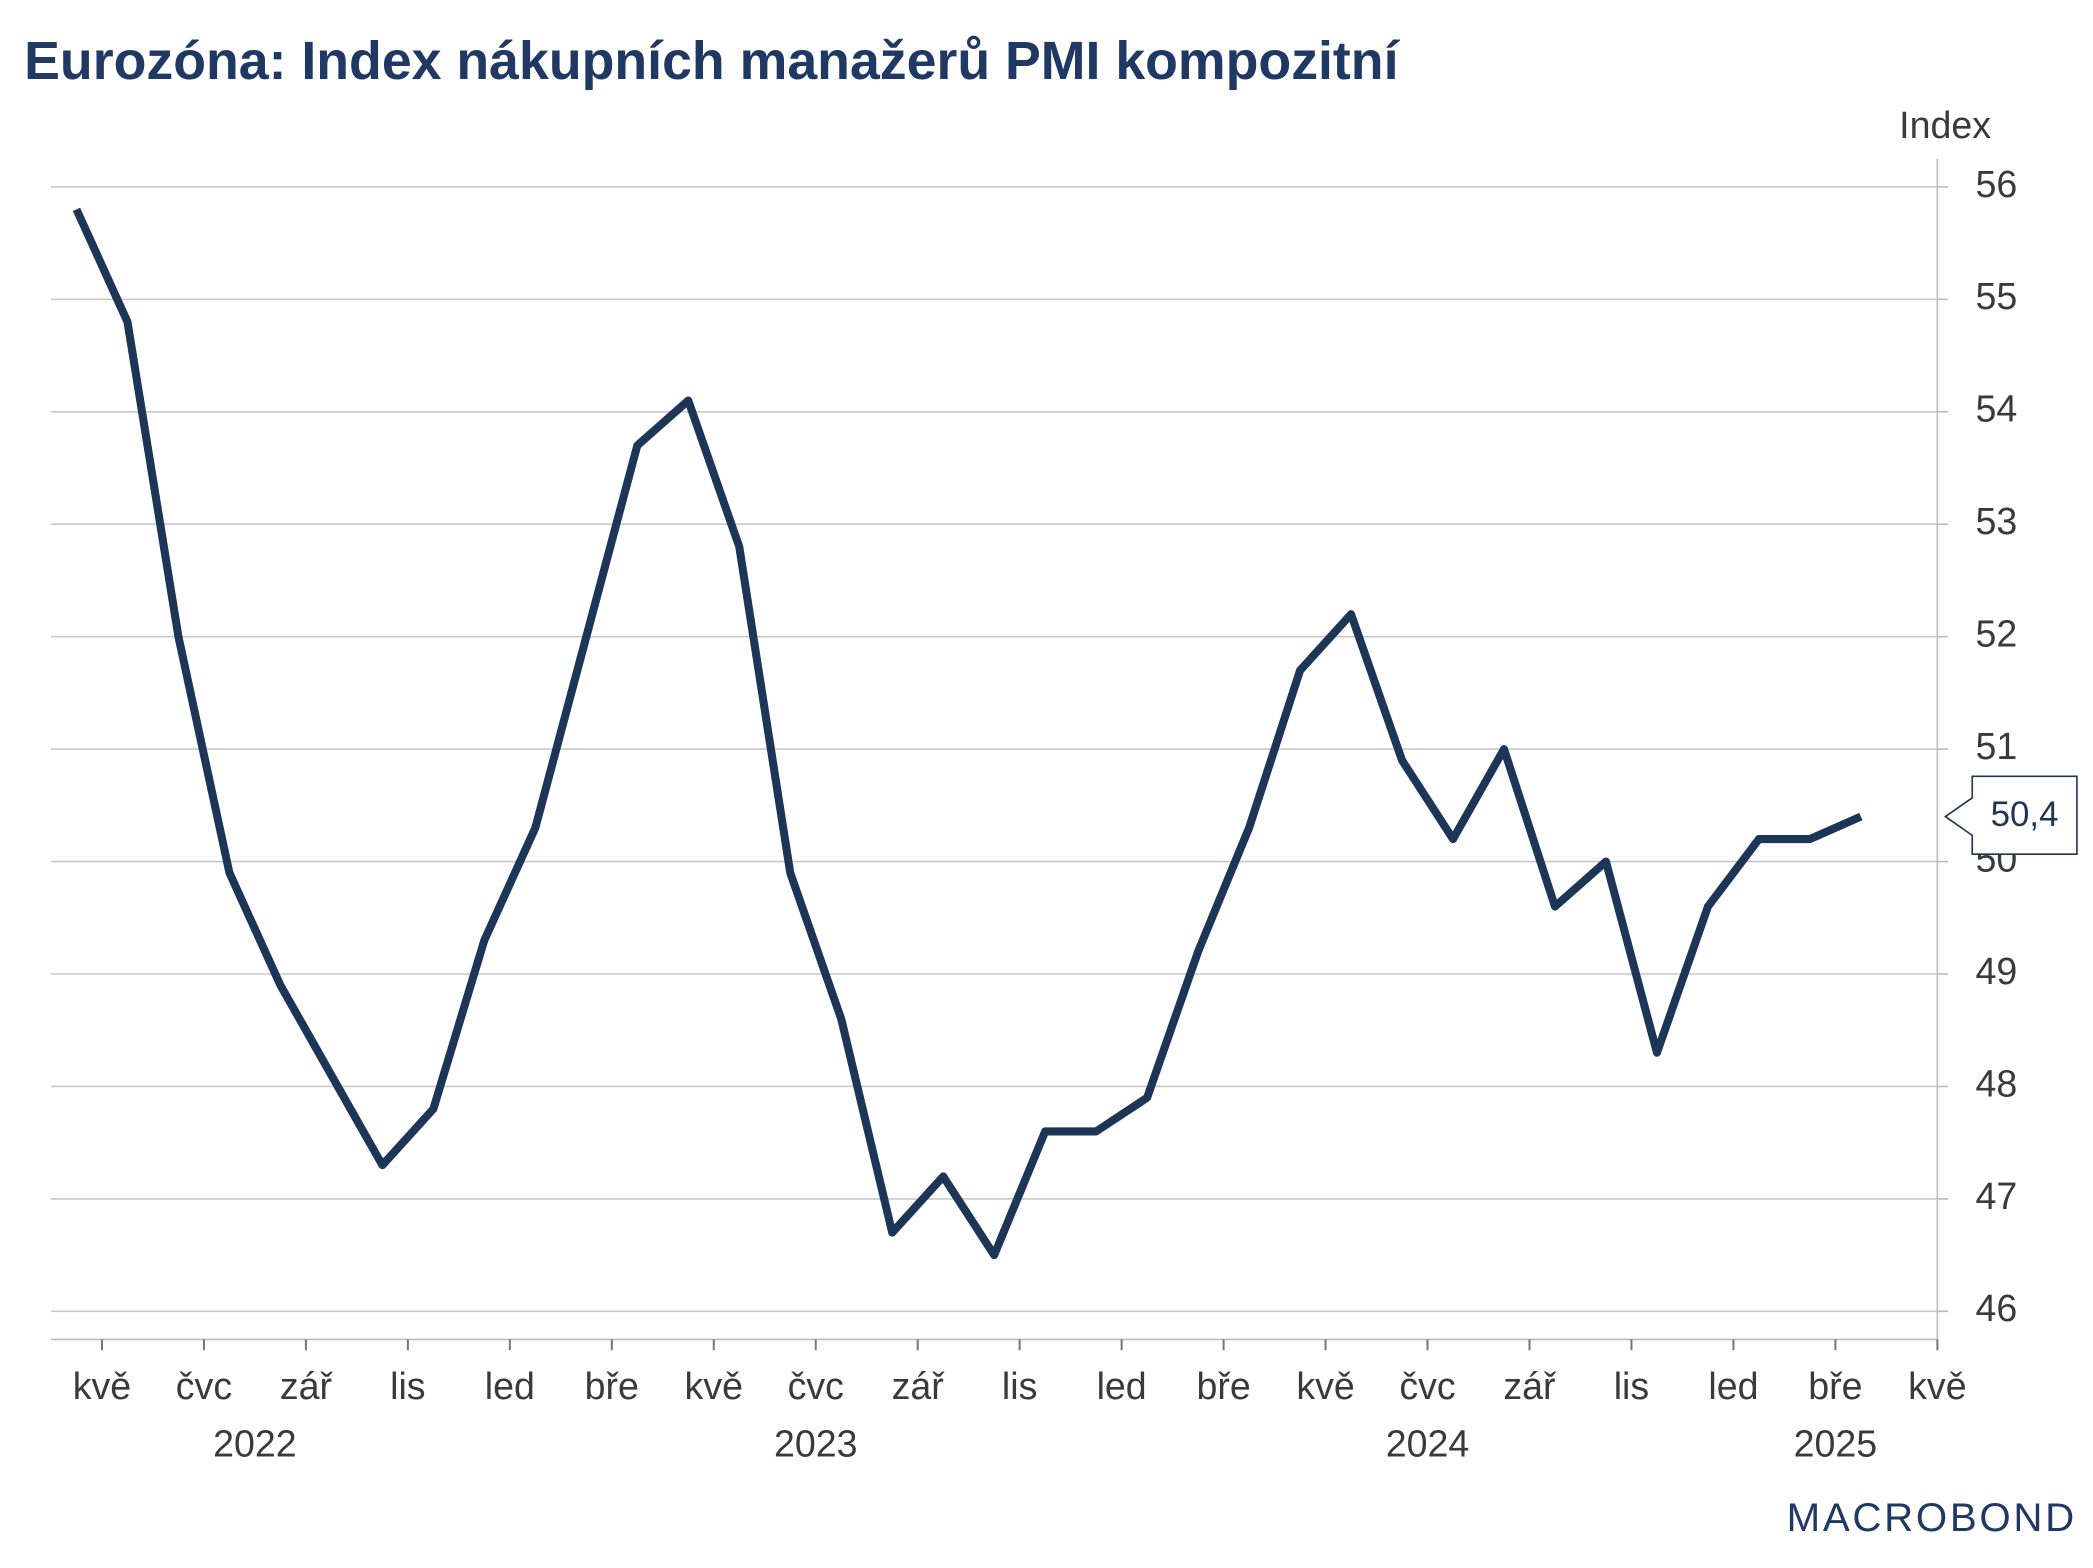 The height and width of the screenshot is (1568, 2093). Describe the element at coordinates (1997, 1308) in the screenshot. I see `y-tick-label: 46` at that location.